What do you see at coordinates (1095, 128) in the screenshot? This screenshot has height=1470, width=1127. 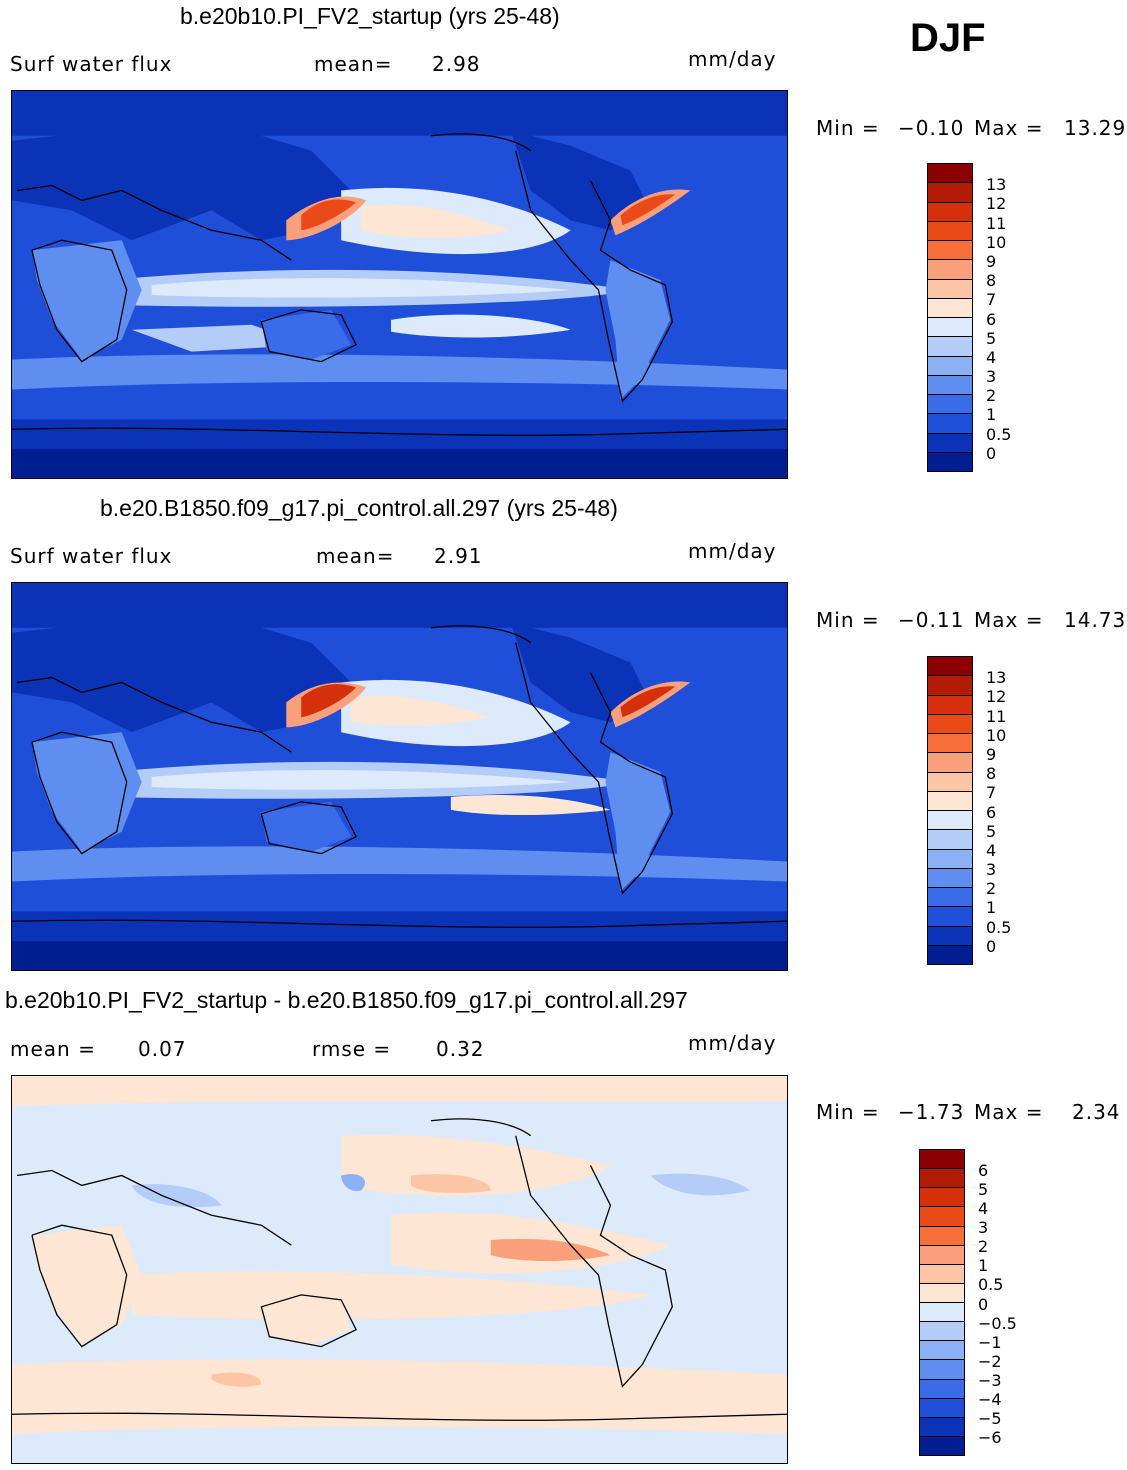 I see `panel-1-max-value: 13.29` at bounding box center [1095, 128].